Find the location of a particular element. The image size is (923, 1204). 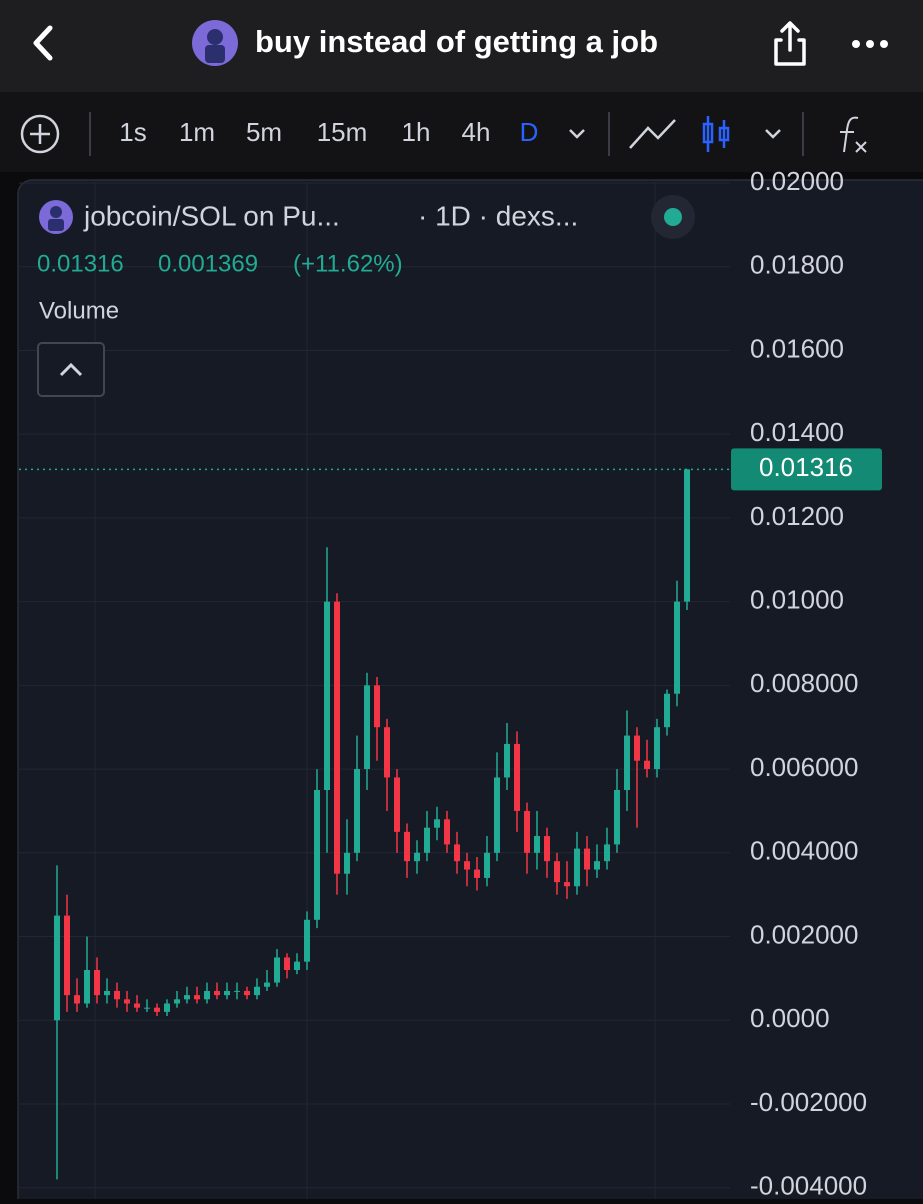

interval-button: 4h is located at coordinates (476, 132).